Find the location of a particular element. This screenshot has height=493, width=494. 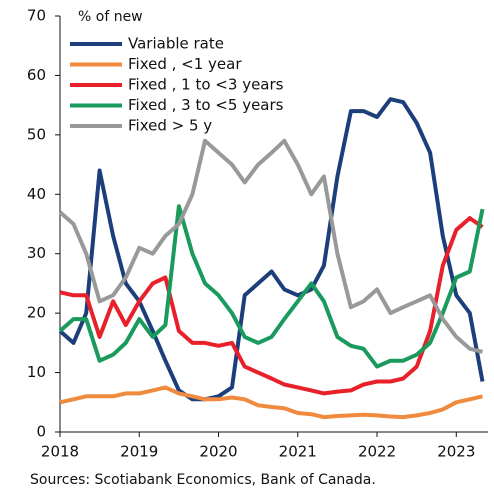

x-tick-label: 2023 is located at coordinates (456, 452).